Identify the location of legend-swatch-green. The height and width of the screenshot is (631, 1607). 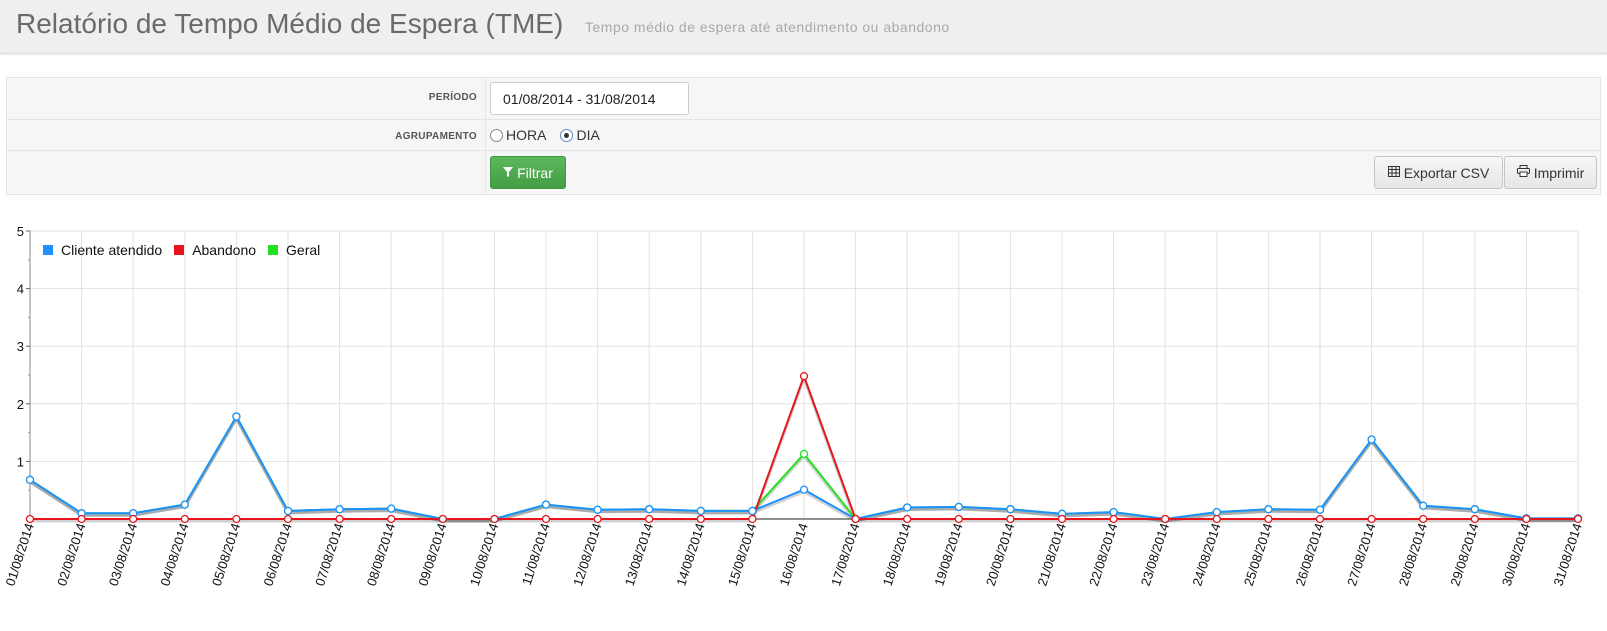
(273, 250).